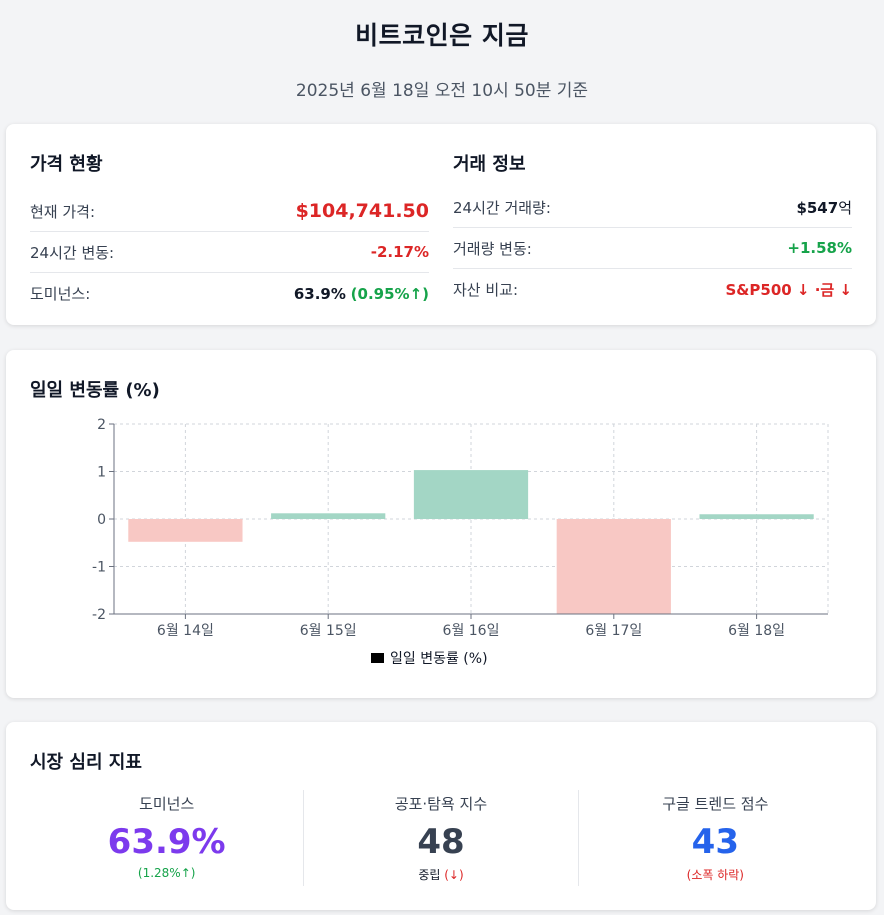 The height and width of the screenshot is (915, 884). What do you see at coordinates (442, 35) in the screenshot?
I see `page-title: 비트코인은 지금` at bounding box center [442, 35].